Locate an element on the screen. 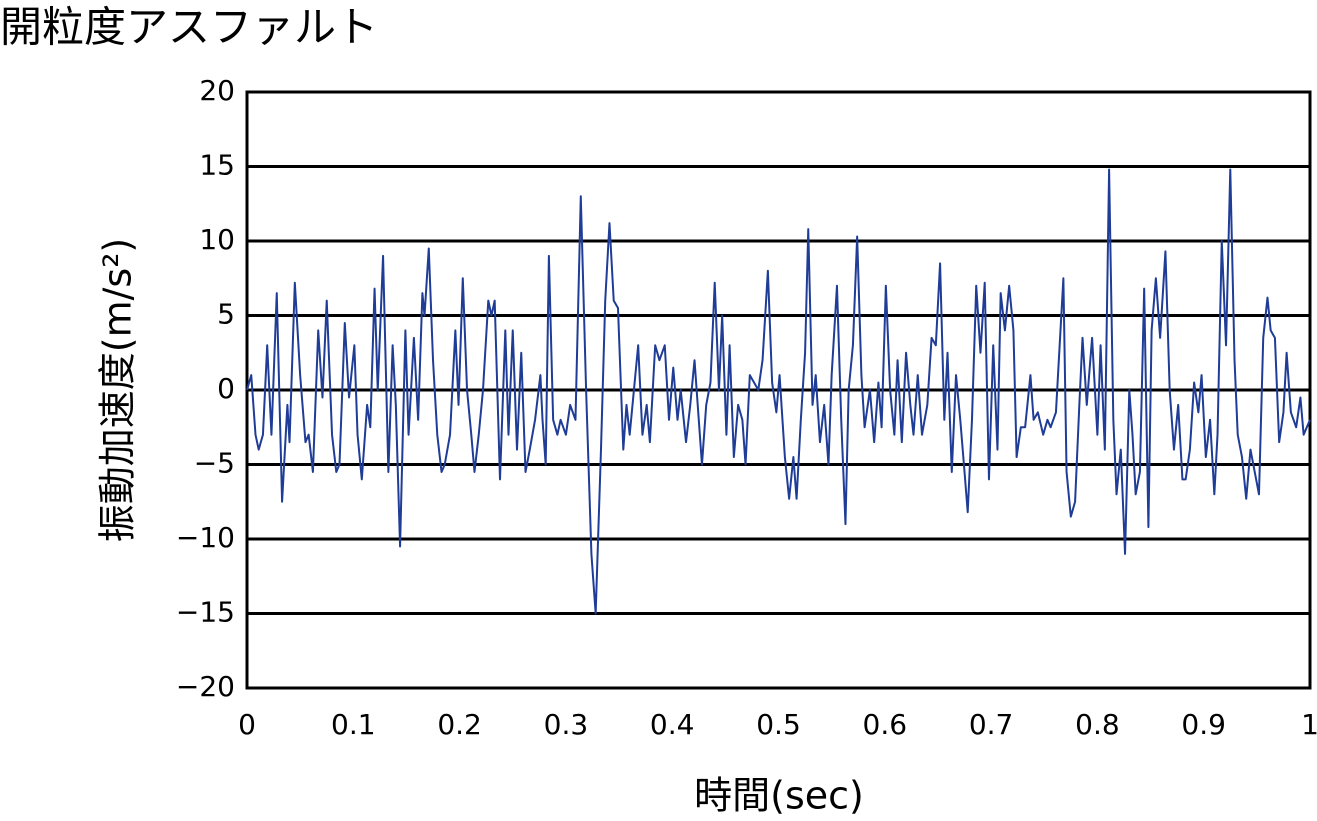  y-tick-label: −10 is located at coordinates (205, 537).